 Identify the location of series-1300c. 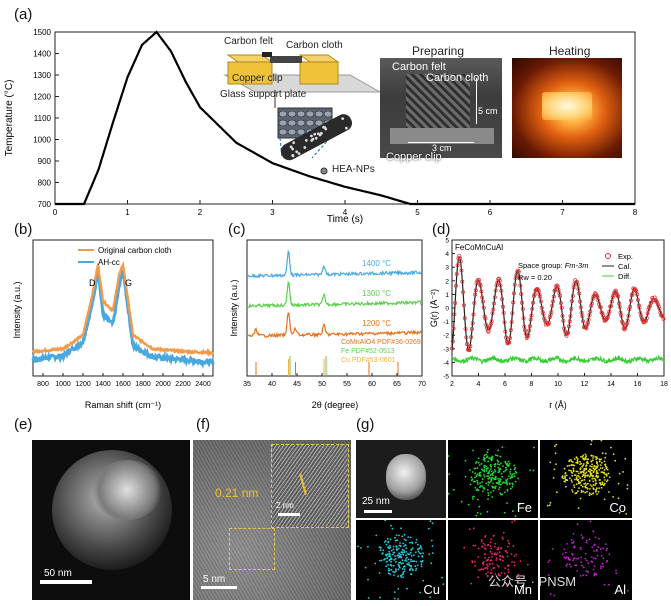
(334, 294).